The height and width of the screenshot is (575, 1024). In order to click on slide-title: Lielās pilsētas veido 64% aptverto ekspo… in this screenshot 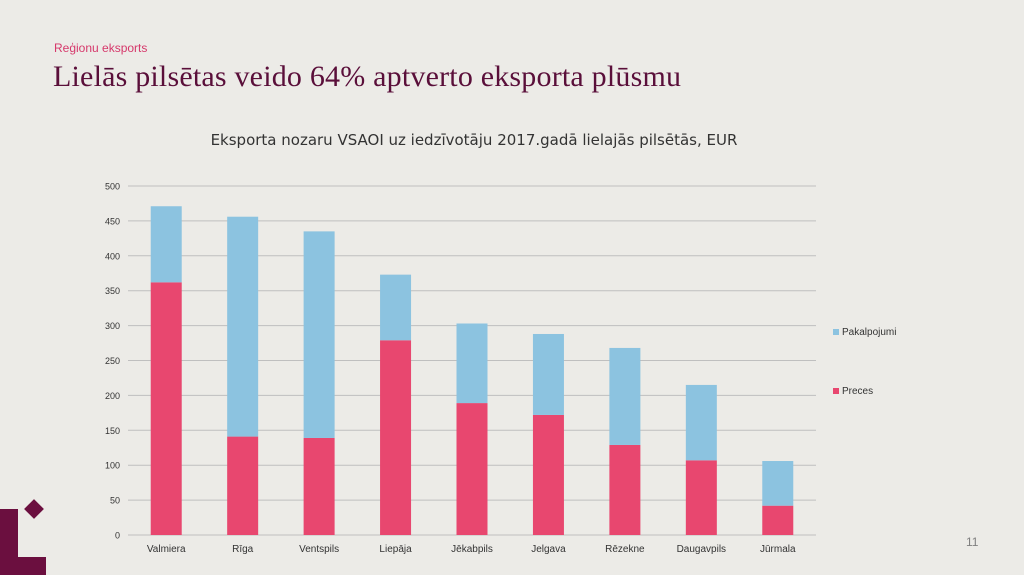, I will do `click(367, 76)`.